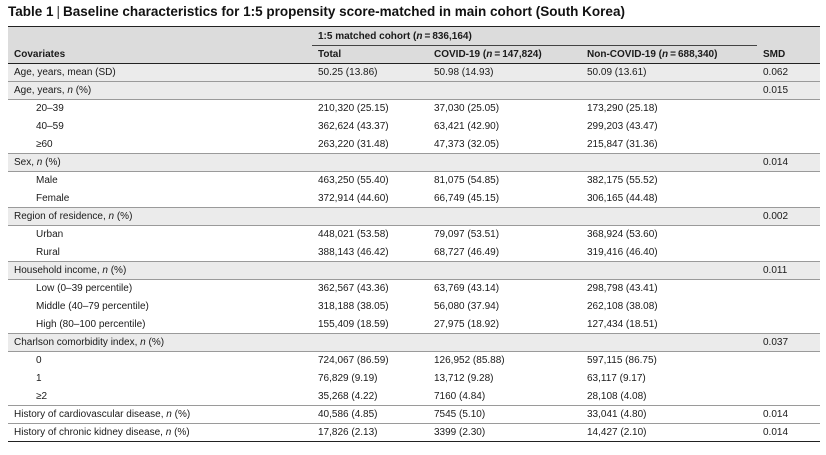  What do you see at coordinates (370, 306) in the screenshot?
I see `cell-total: 318,188 (38.05)` at bounding box center [370, 306].